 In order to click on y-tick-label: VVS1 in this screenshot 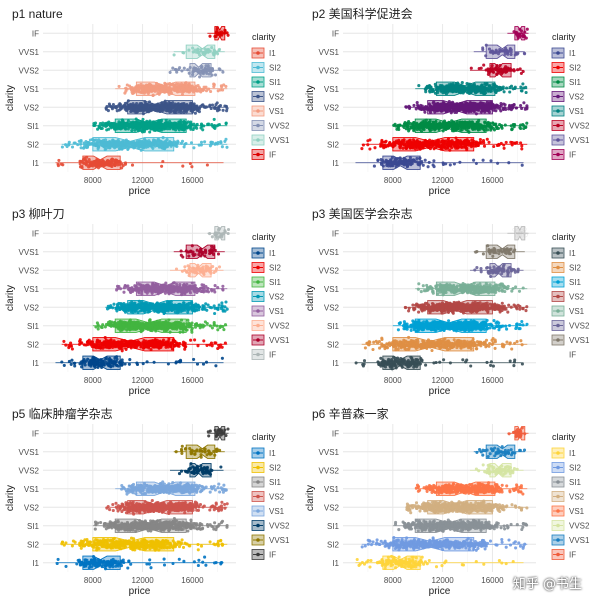, I will do `click(329, 52)`.